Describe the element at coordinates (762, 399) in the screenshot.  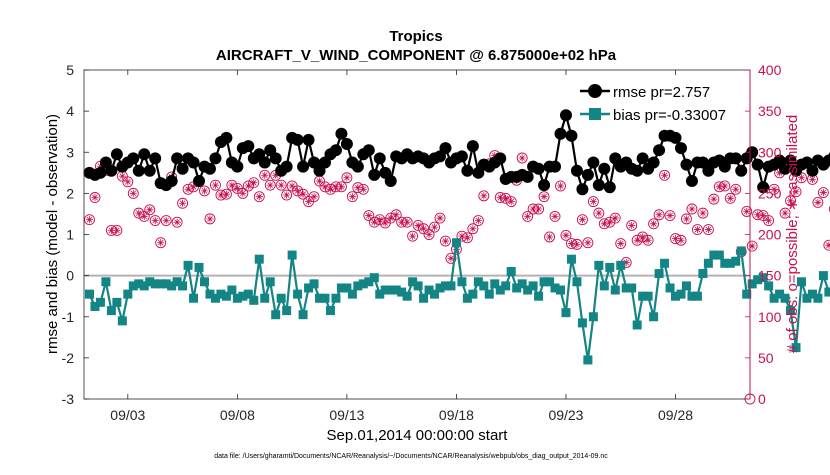
I see `y-right-tick-label: 0` at that location.